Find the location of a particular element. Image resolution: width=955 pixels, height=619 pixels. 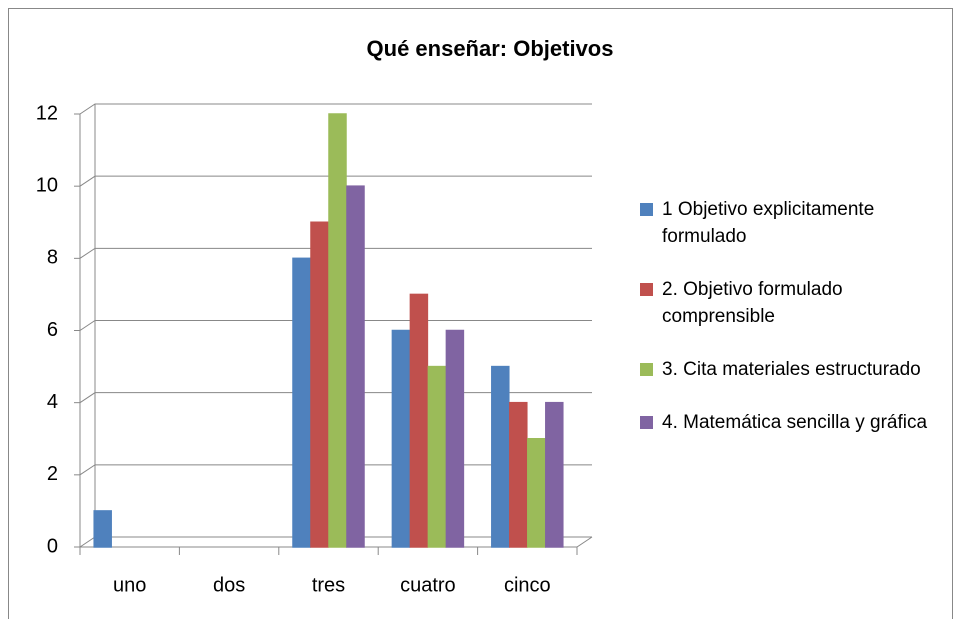

y-tick-label: 8 is located at coordinates (52, 258).